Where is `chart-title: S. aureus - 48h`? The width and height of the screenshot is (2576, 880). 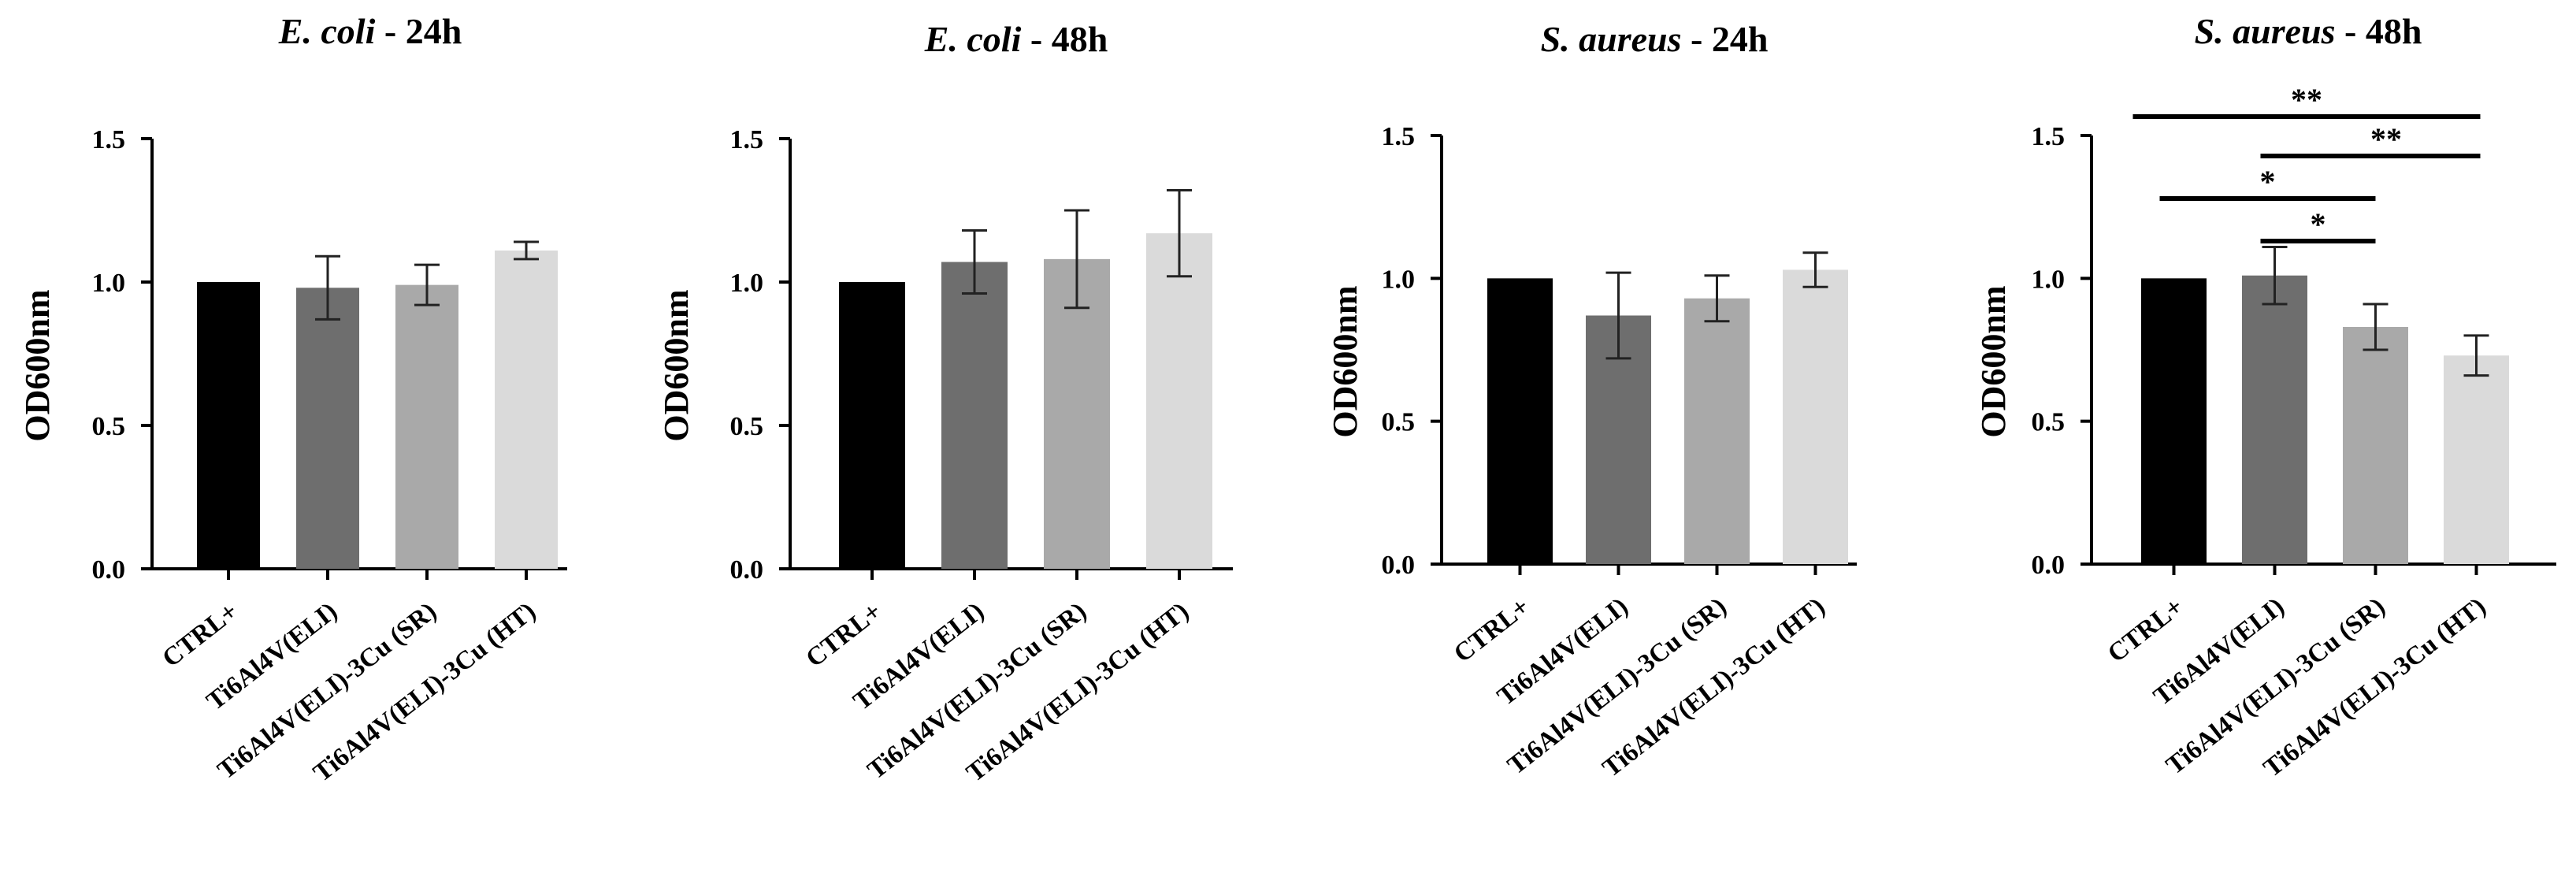 chart-title: S. aureus - 48h is located at coordinates (2308, 31).